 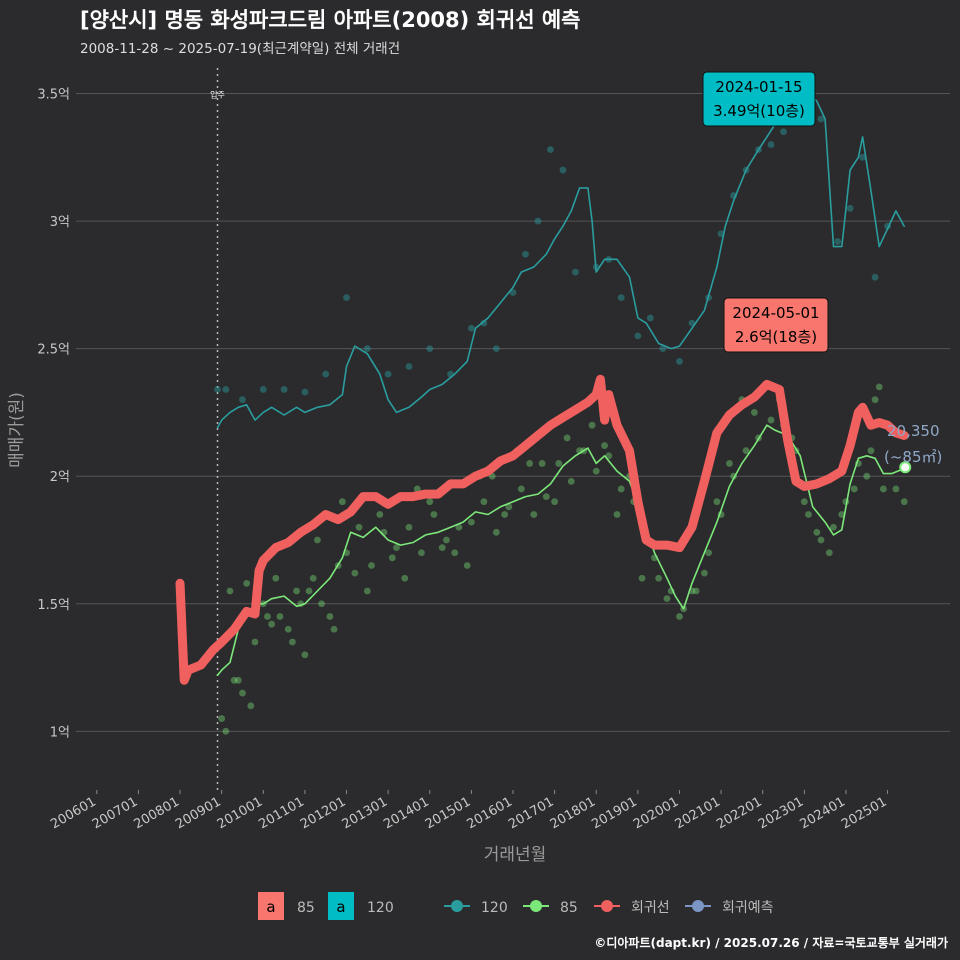 I want to click on annotation-date: 2024-01-15, so click(x=758, y=87).